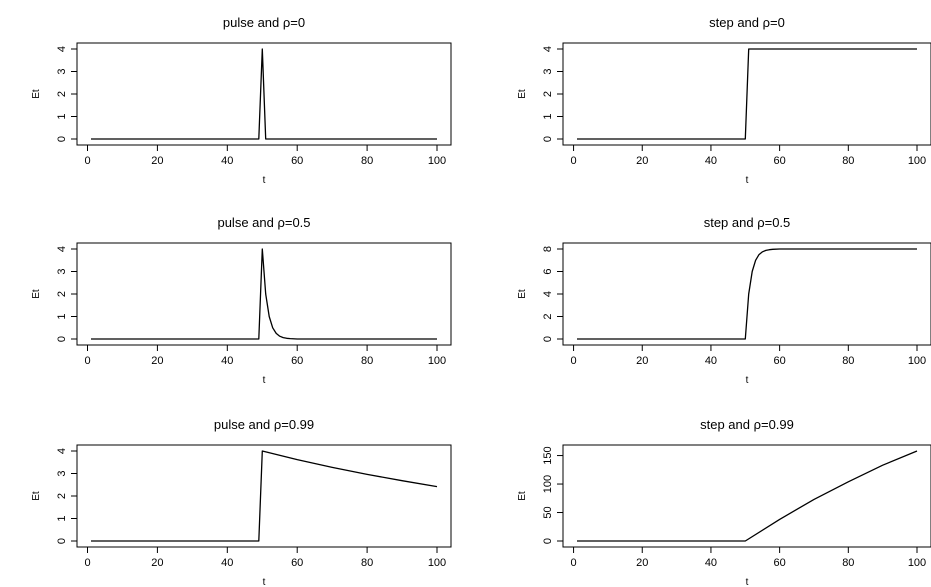 Image resolution: width=931 pixels, height=587 pixels. I want to click on panel-6: step and ρ=0.99 0 20 40 60 80 100 0 50 100 150 t Et, so click(724, 502).